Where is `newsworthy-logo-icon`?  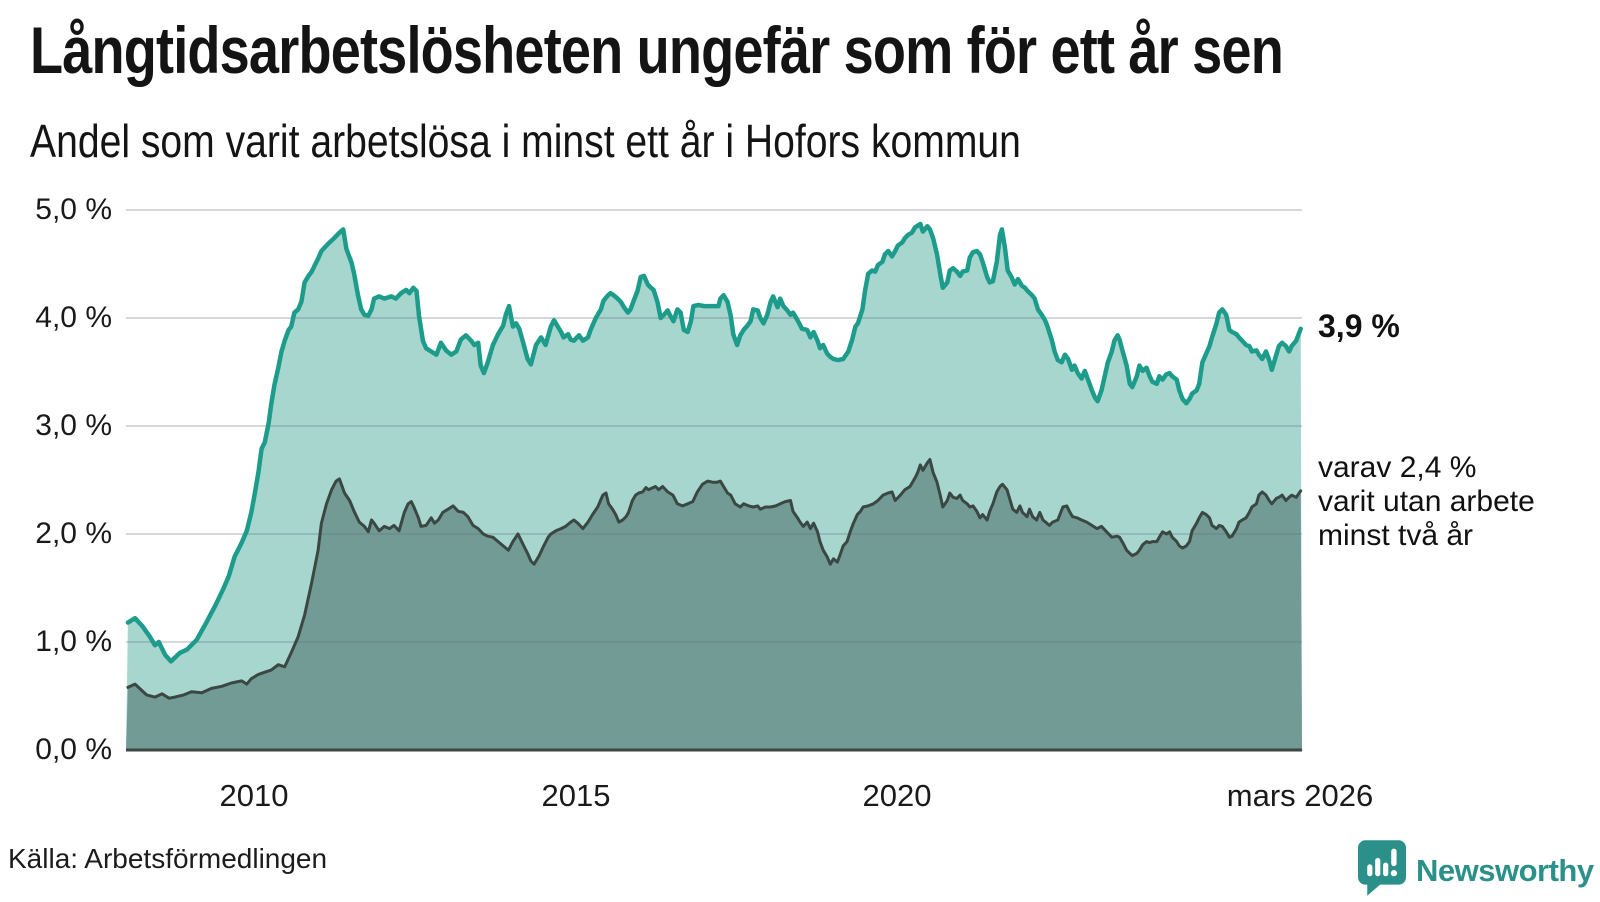
newsworthy-logo-icon is located at coordinates (1382, 870).